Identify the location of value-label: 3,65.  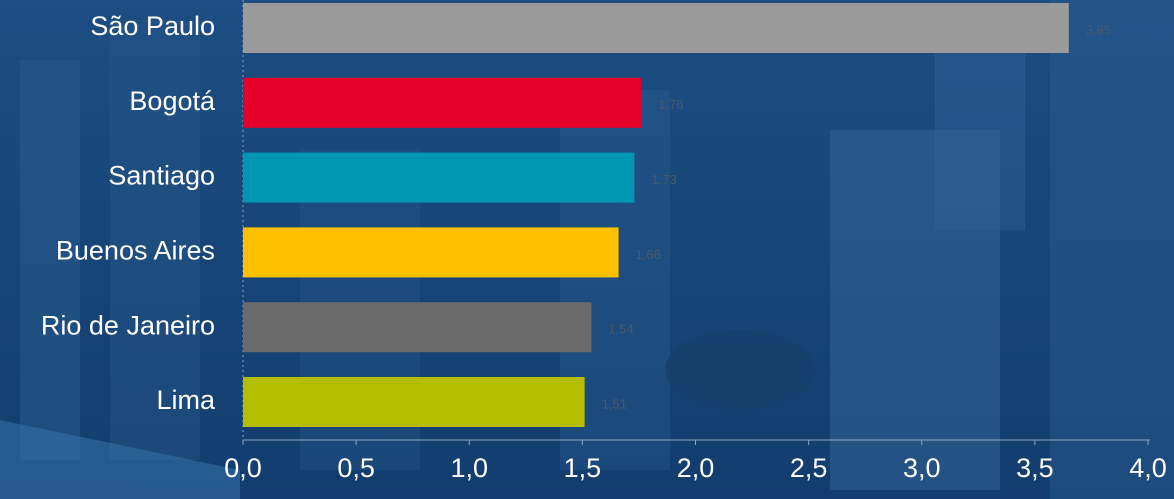
(1098, 29).